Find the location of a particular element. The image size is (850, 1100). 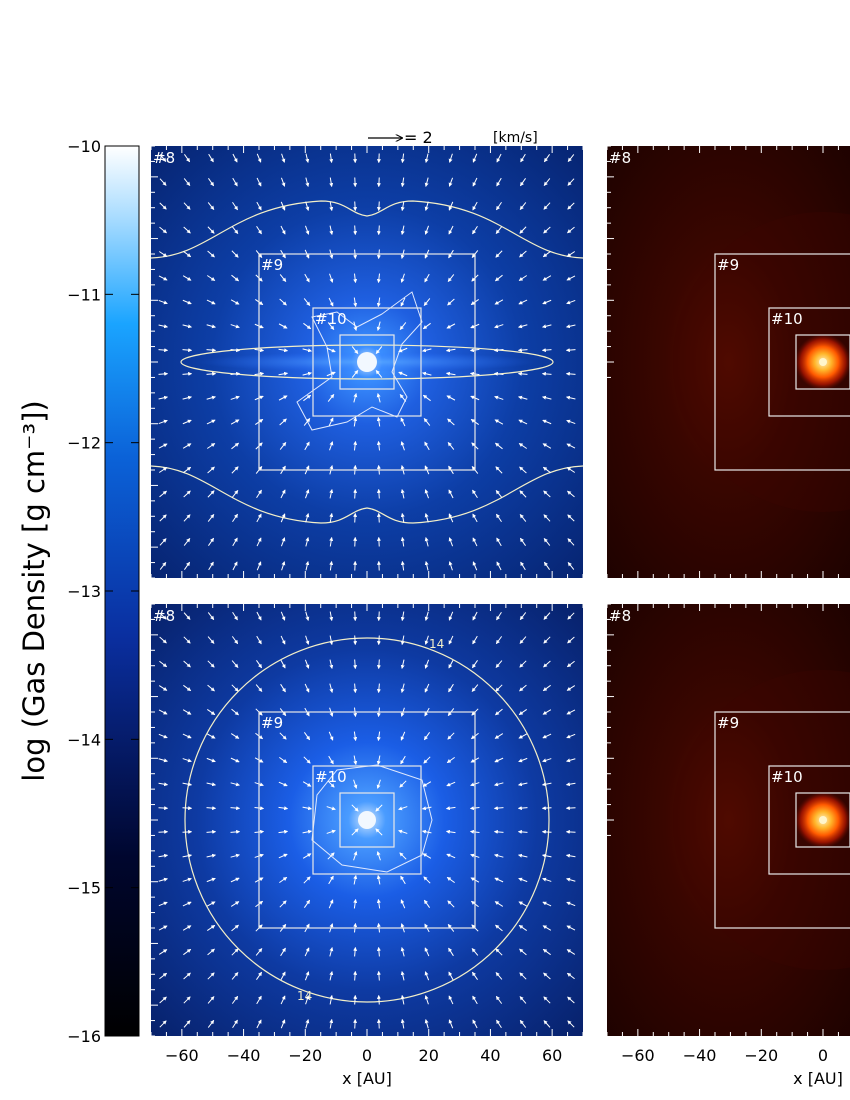

disk-contour is located at coordinates (367, 362).